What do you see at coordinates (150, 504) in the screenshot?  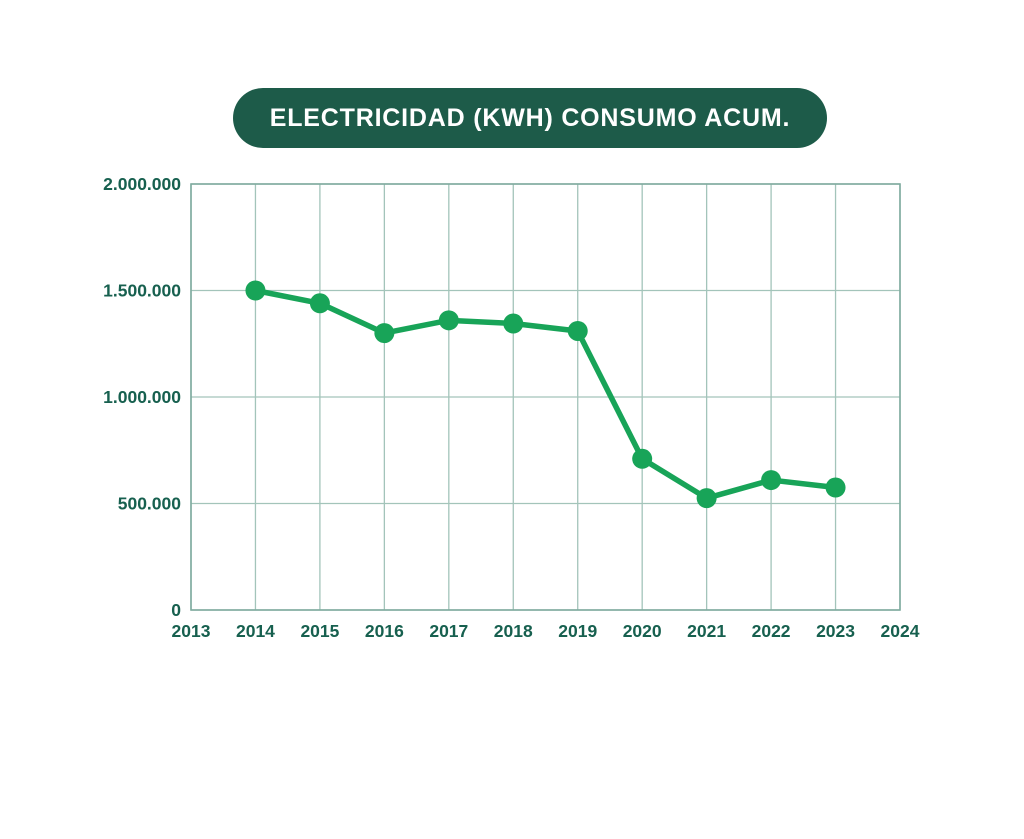 I see `y-axis-tick-label: 500.000` at bounding box center [150, 504].